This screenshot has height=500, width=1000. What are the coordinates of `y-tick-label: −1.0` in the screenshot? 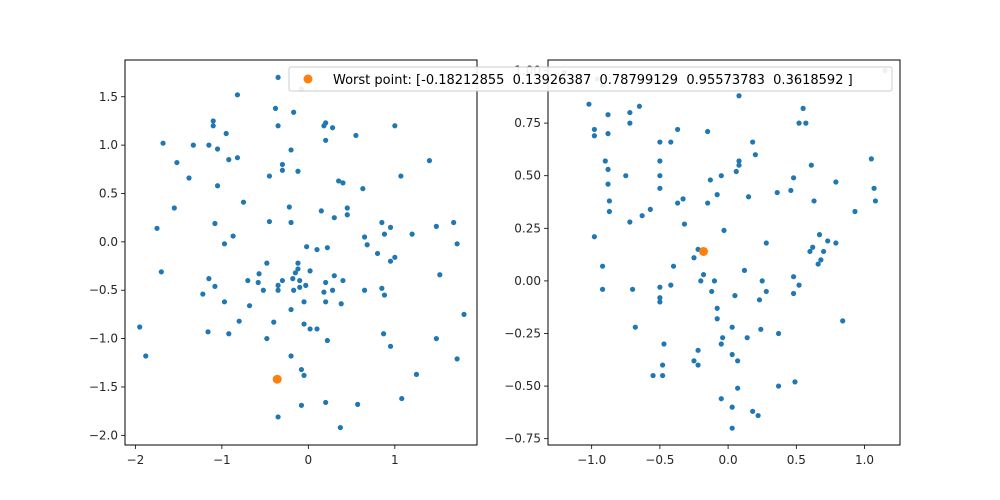 It's located at (103, 339).